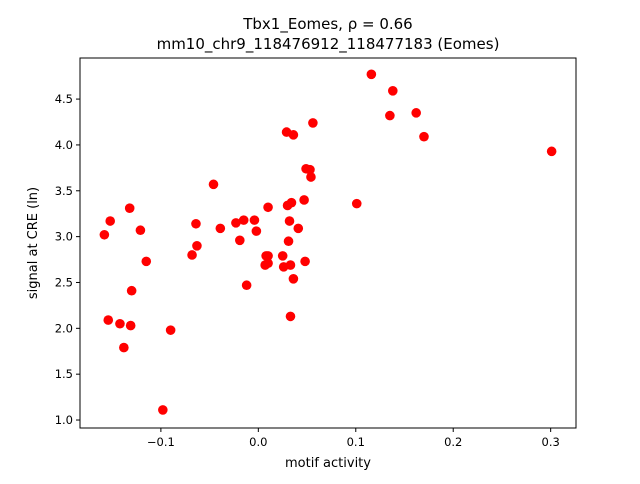 Image resolution: width=640 pixels, height=484 pixels. Describe the element at coordinates (64, 237) in the screenshot. I see `y-tick-label: 3.0` at that location.